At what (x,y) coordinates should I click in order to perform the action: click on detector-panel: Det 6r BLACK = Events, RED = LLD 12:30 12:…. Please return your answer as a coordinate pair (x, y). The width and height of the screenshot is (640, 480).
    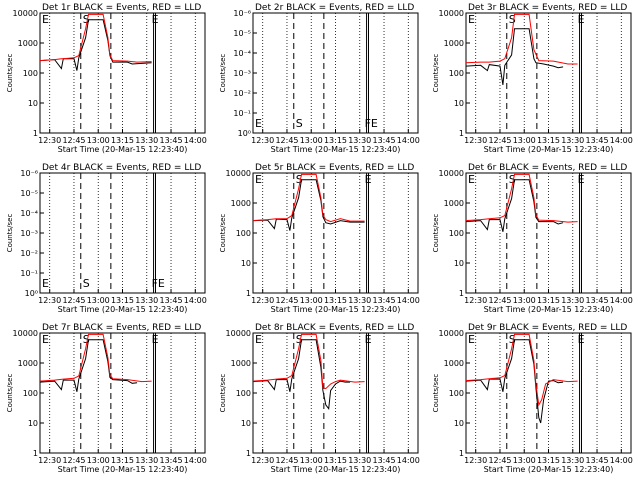
    Looking at the image, I should click on (532, 238).